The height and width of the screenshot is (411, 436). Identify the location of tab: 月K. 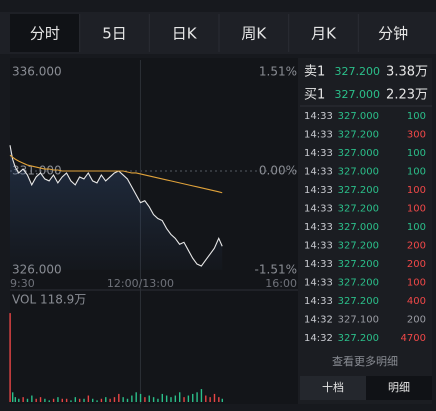
(324, 34).